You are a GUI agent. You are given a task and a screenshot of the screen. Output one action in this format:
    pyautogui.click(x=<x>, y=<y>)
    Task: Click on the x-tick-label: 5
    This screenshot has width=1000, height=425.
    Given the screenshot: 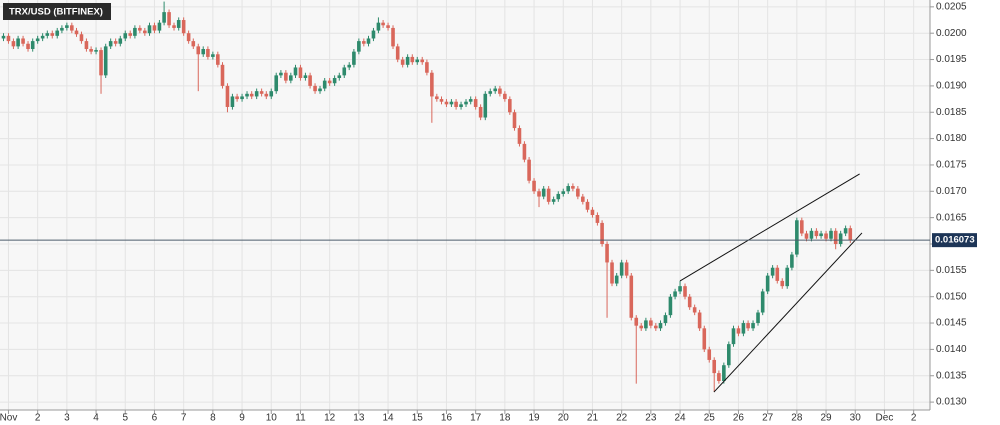 What is the action you would take?
    pyautogui.click(x=125, y=418)
    